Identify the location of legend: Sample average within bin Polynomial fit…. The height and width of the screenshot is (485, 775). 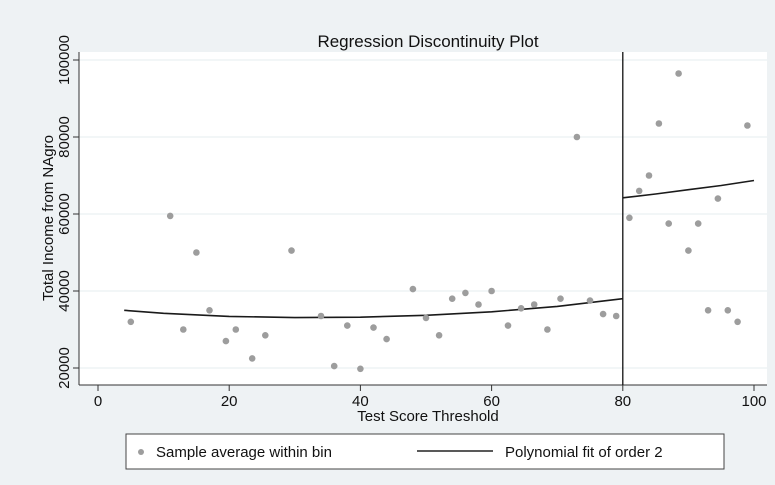
(425, 451).